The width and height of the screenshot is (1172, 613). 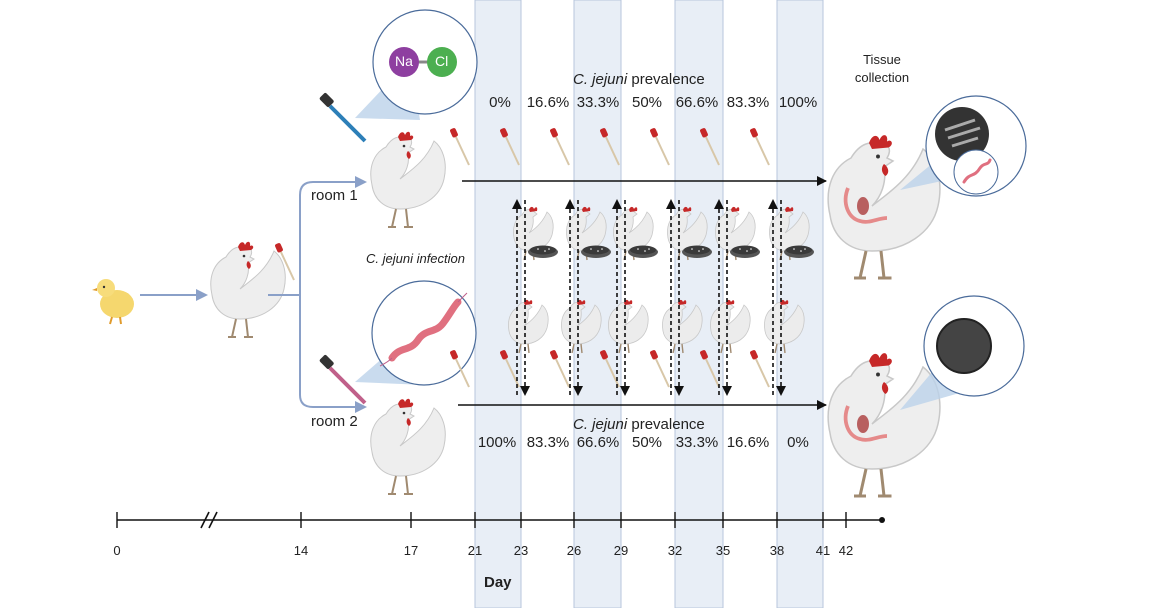 I want to click on day-axis, so click(x=500, y=520).